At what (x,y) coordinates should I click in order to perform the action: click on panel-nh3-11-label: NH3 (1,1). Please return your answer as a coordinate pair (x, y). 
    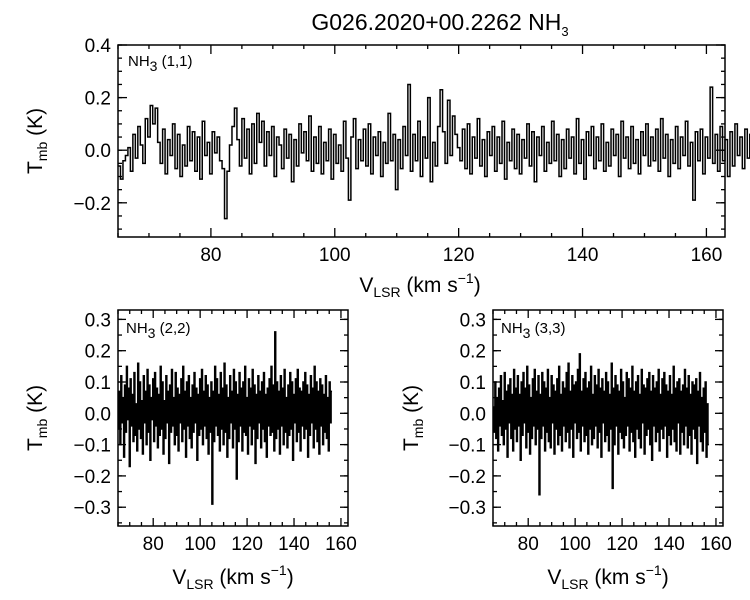
    Looking at the image, I should click on (160, 63).